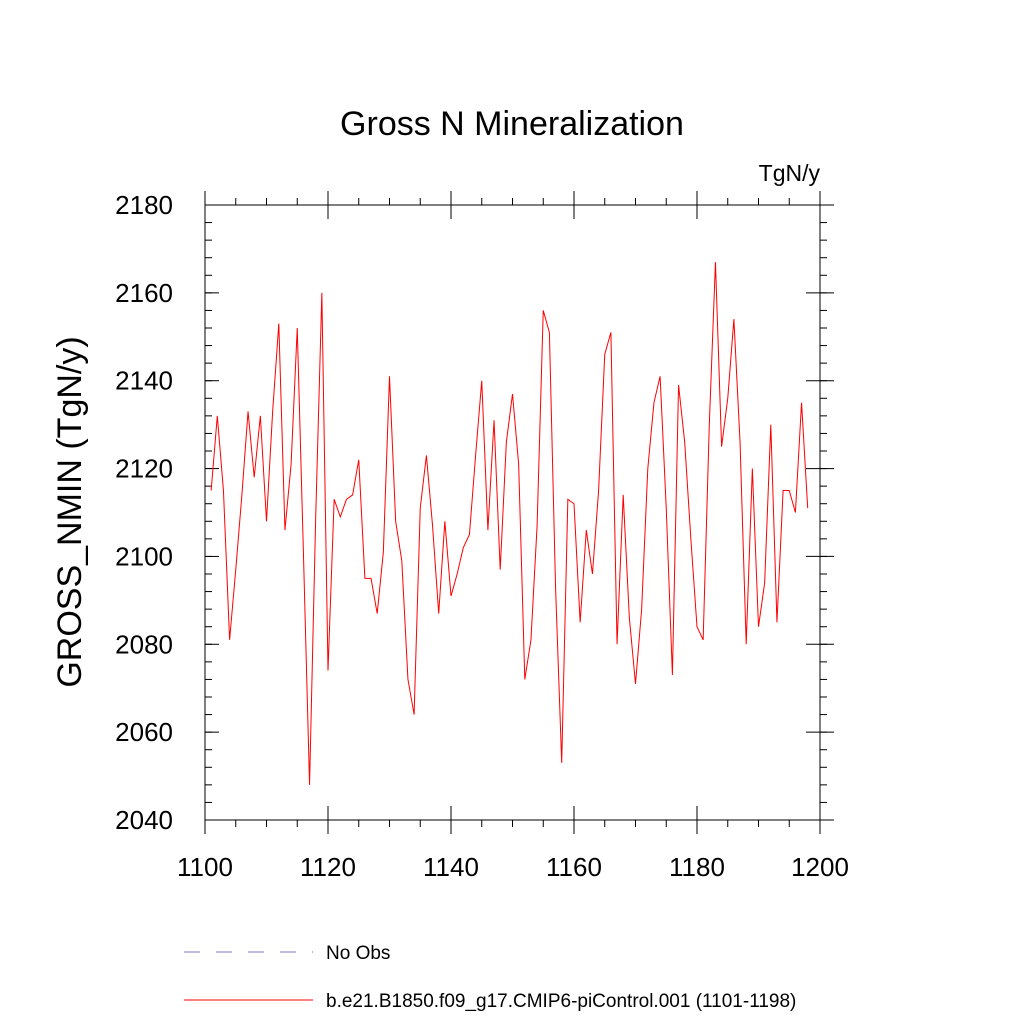 Image resolution: width=1024 pixels, height=1024 pixels. What do you see at coordinates (574, 867) in the screenshot?
I see `x-tick-label: 1160` at bounding box center [574, 867].